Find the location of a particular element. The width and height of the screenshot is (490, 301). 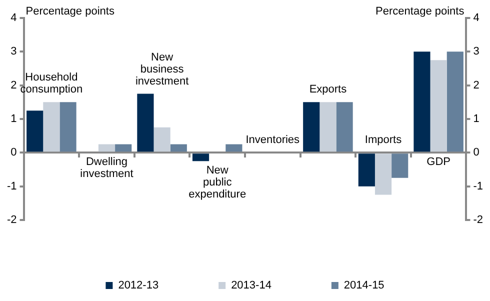

x-tick-label: GDP is located at coordinates (438, 162).